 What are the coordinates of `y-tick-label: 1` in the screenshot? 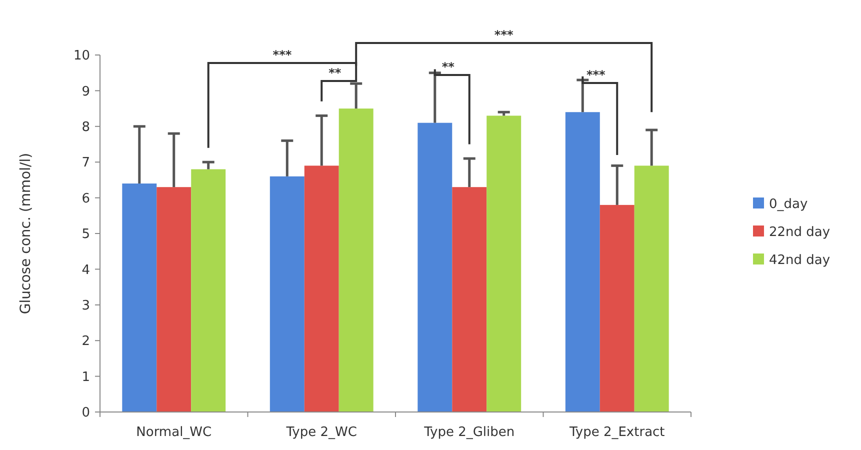 It's located at (86, 377).